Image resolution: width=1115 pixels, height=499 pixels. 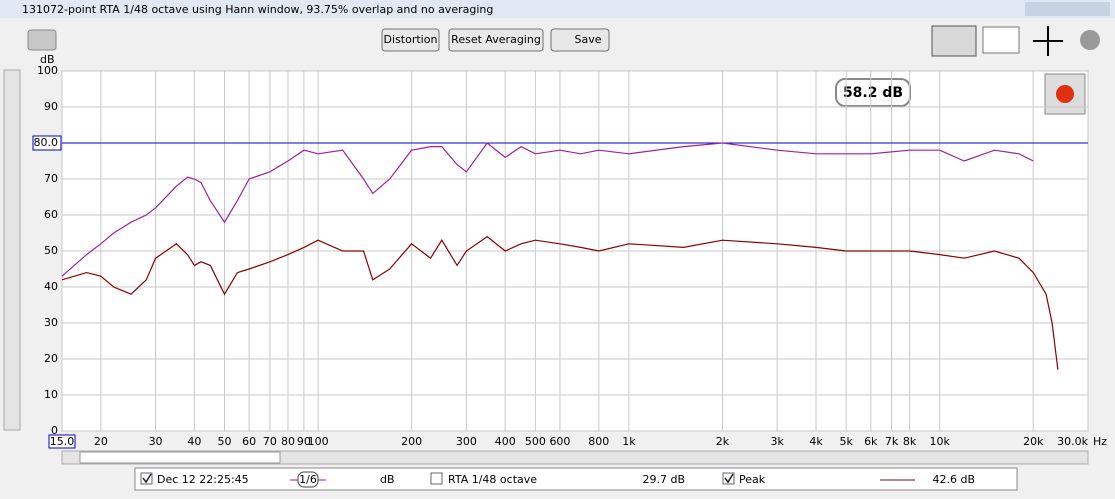 What do you see at coordinates (598, 441) in the screenshot?
I see `x-tick-label: 800` at bounding box center [598, 441].